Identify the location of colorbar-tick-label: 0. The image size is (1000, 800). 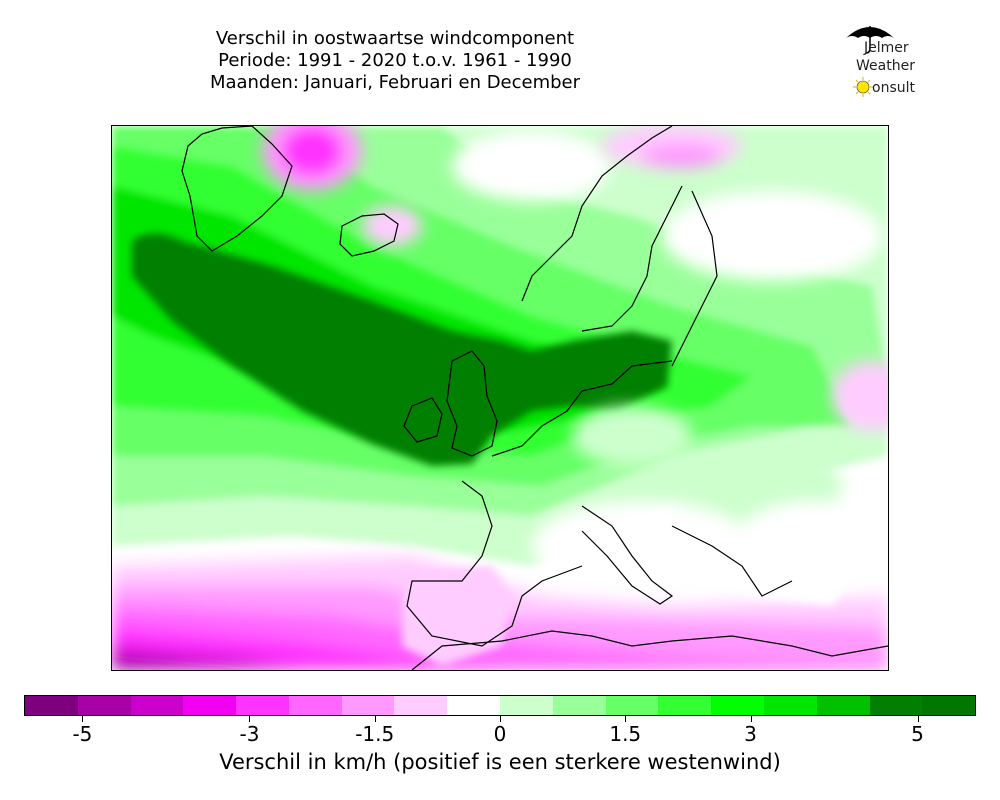
(500, 734).